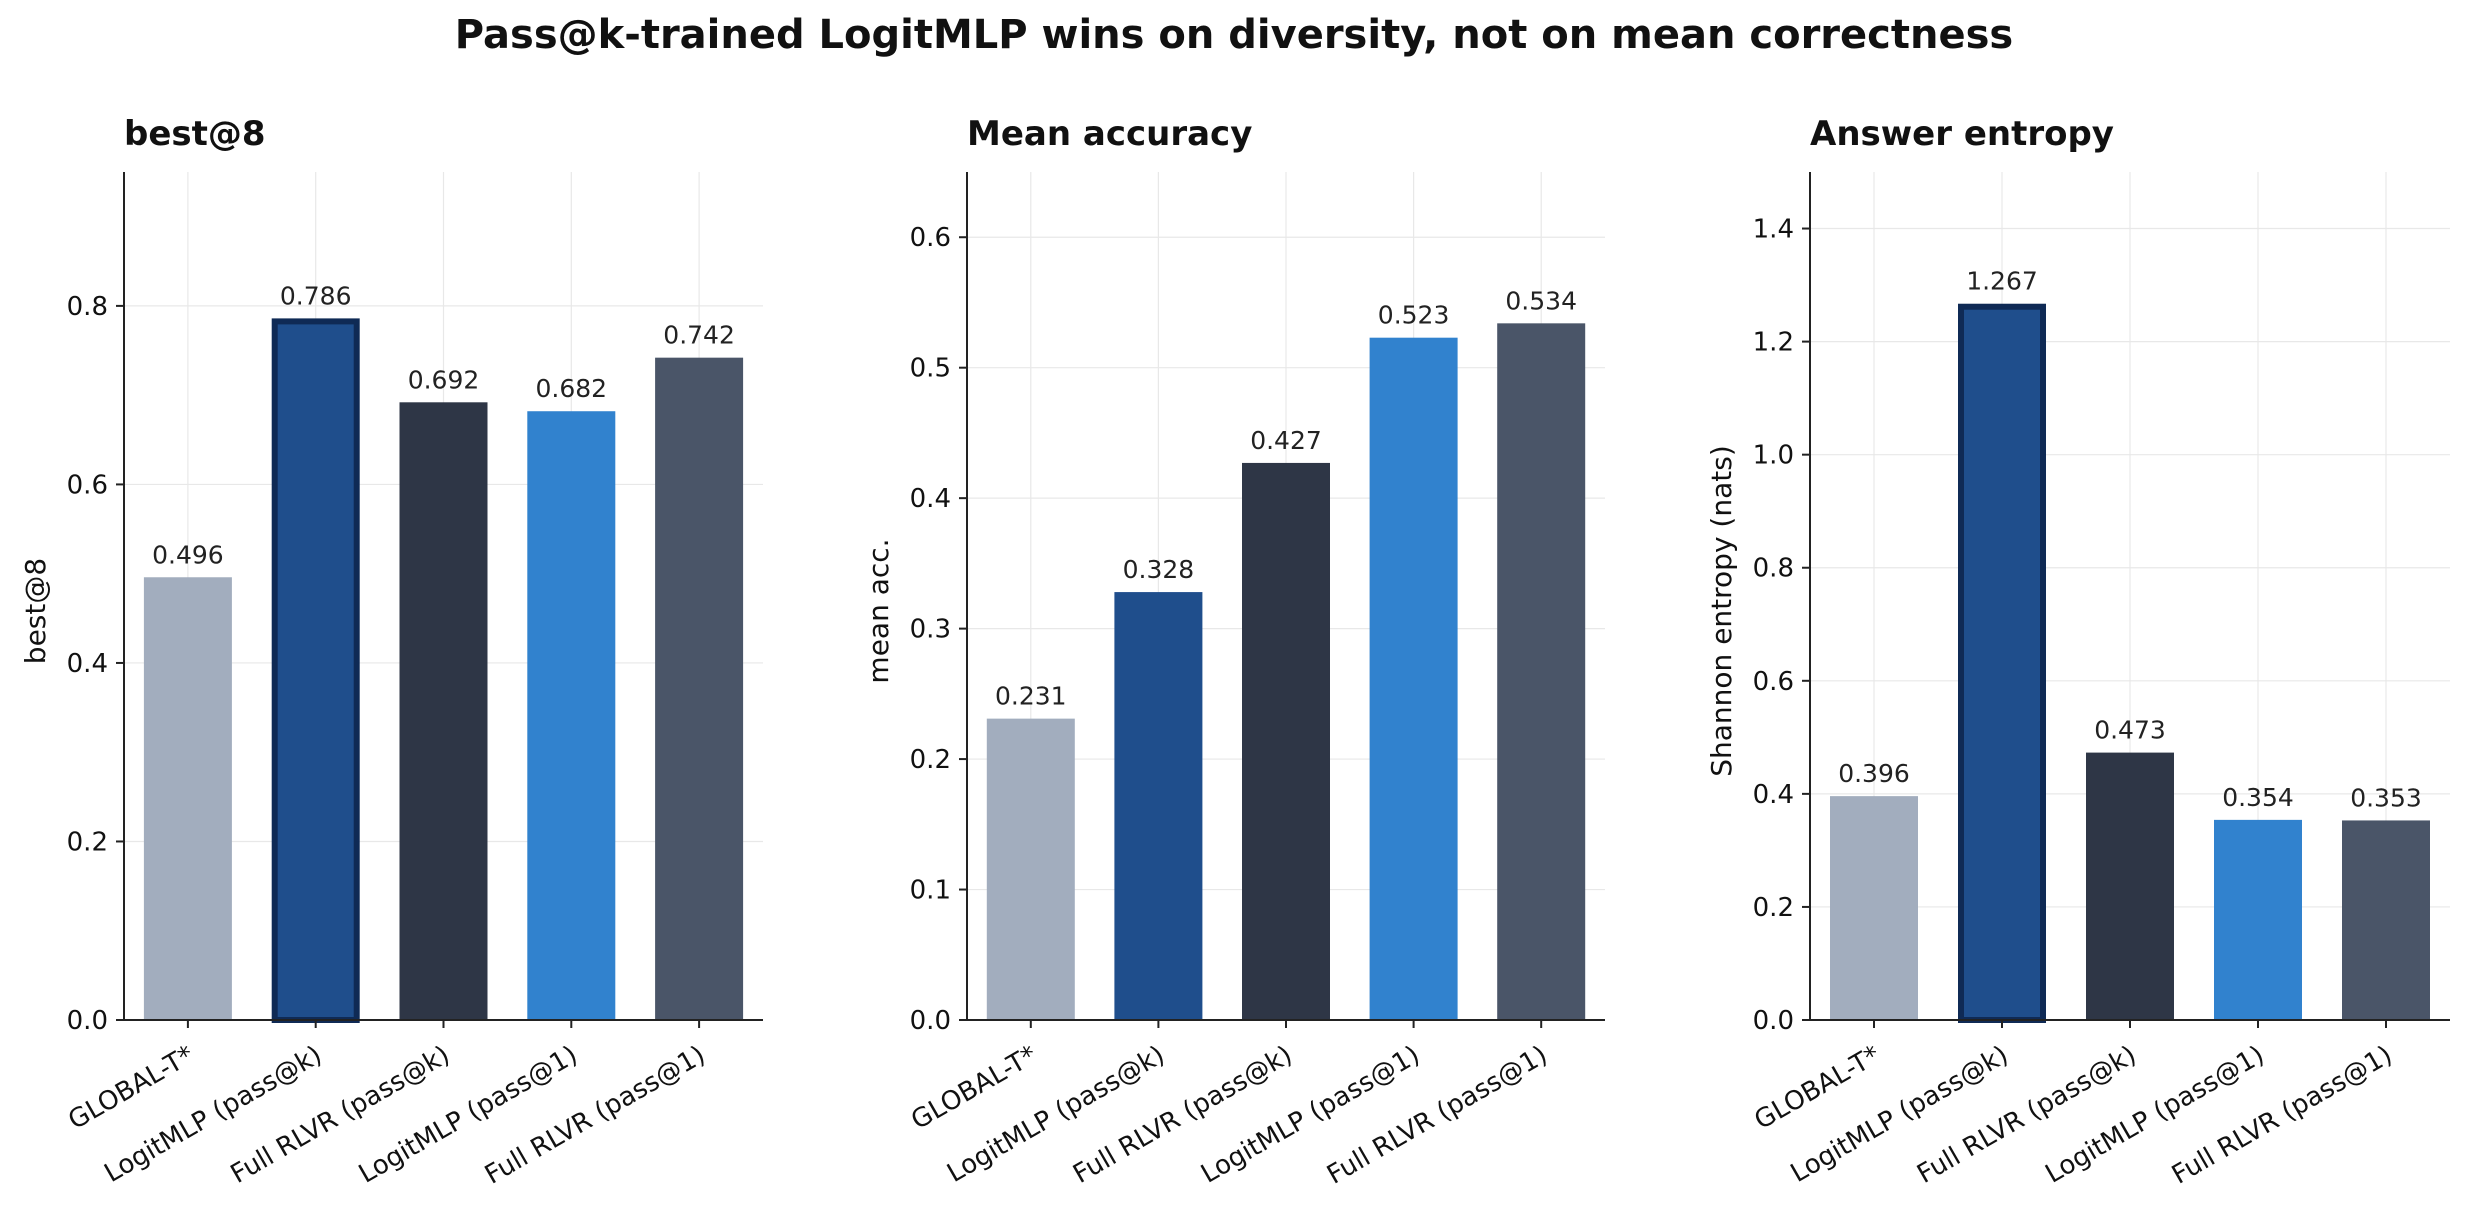  Describe the element at coordinates (2258, 797) in the screenshot. I see `bar-value-label: 0.354` at that location.